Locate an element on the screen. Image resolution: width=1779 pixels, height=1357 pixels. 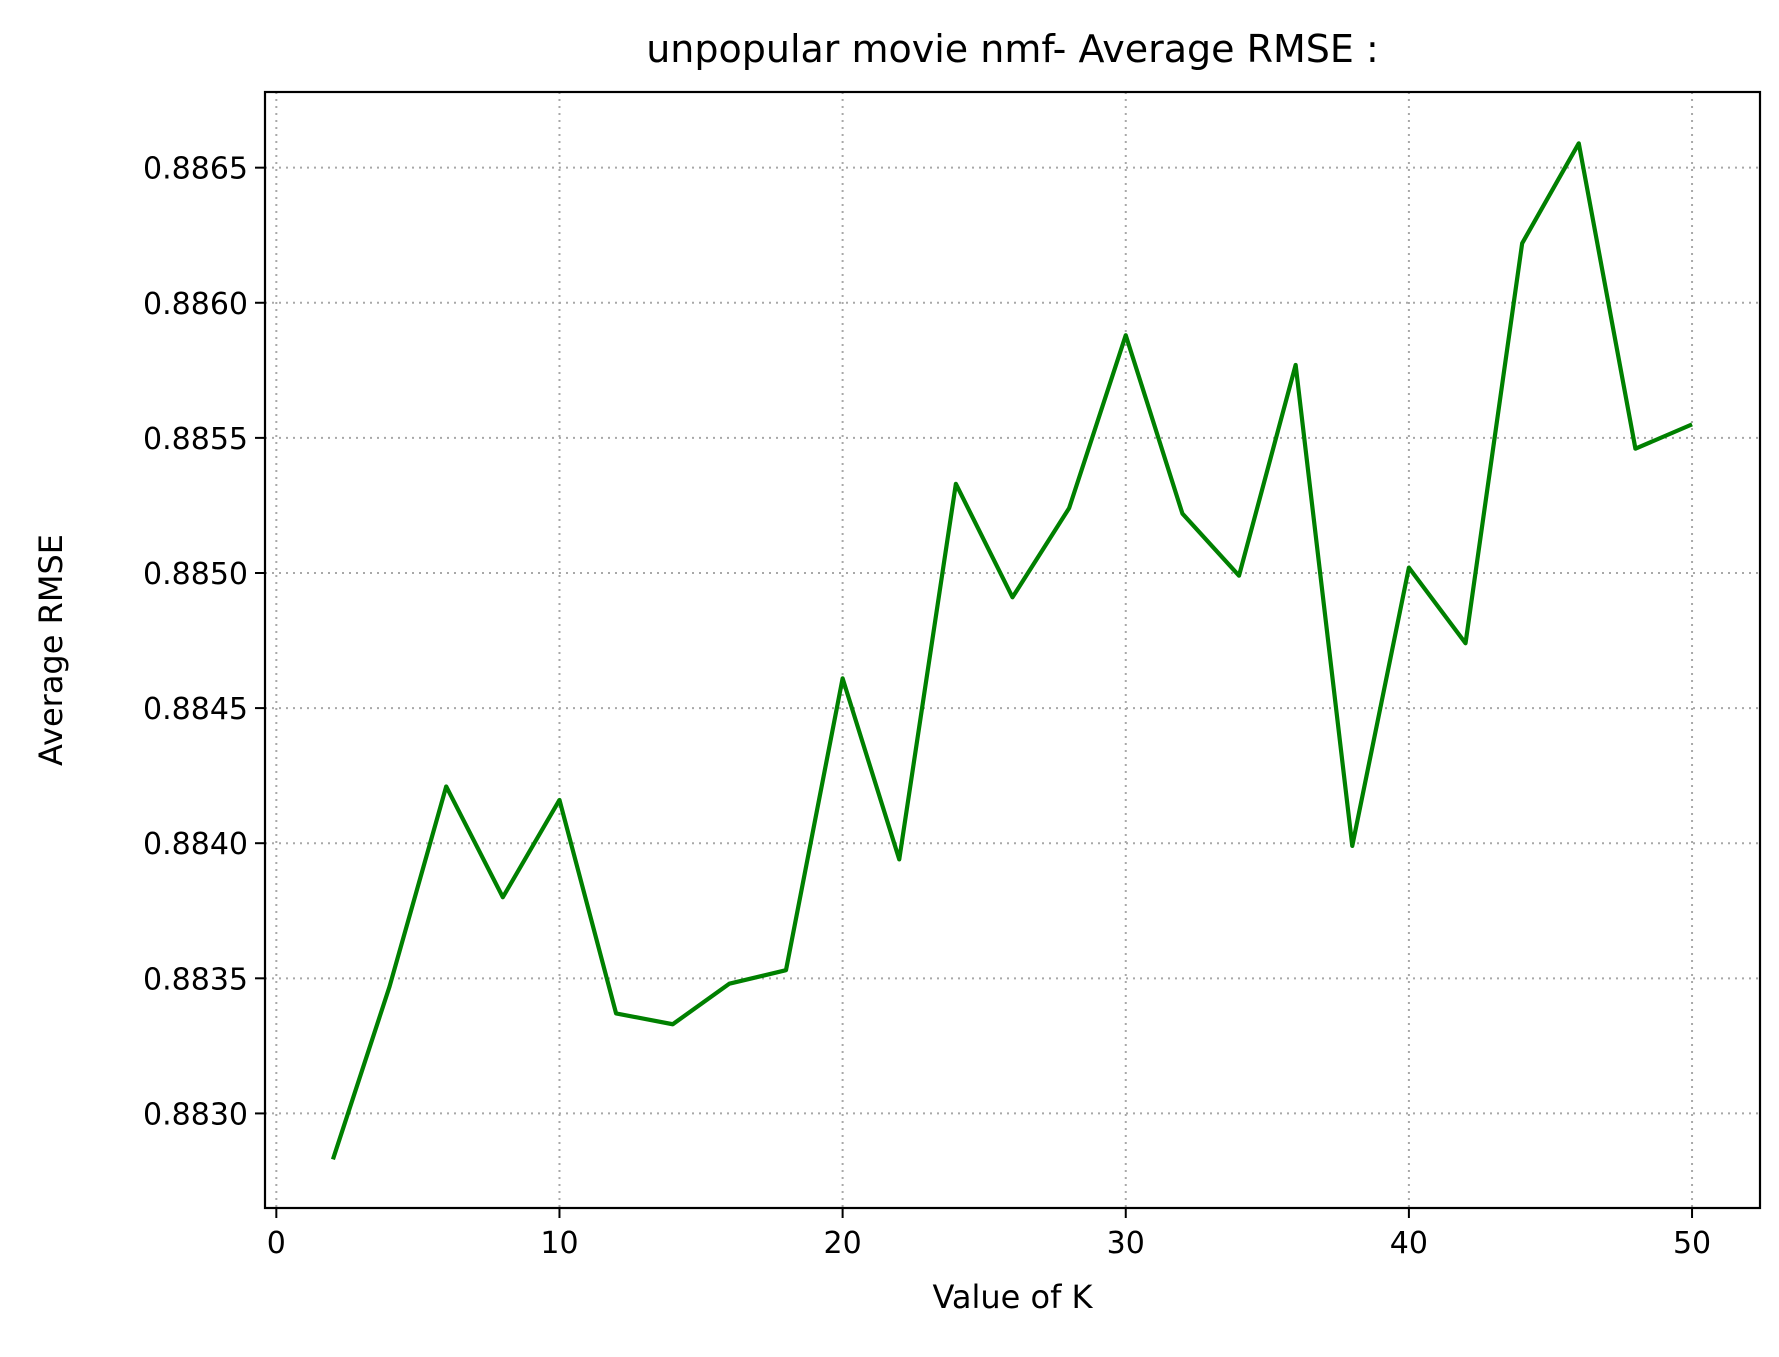
y-tick-label: 0.8830 is located at coordinates (195, 1114).